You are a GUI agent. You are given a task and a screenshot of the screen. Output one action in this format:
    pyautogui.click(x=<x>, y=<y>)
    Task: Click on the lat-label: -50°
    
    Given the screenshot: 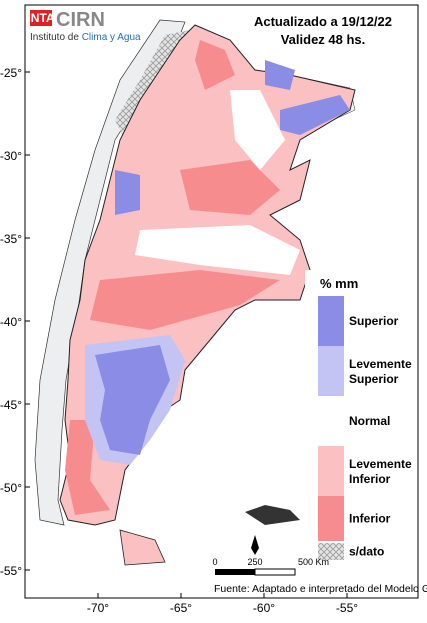 What is the action you would take?
    pyautogui.click(x=11, y=488)
    